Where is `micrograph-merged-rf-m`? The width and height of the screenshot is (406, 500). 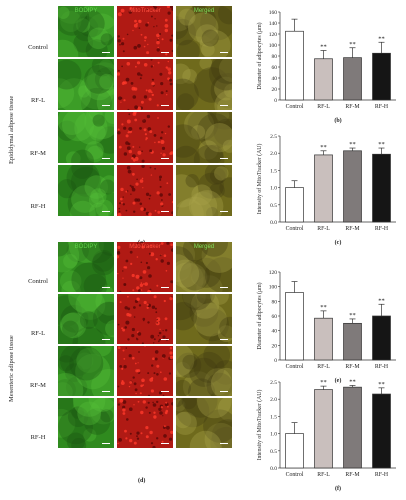
micrograph-merged-rf-m is located at coordinates (204, 371).